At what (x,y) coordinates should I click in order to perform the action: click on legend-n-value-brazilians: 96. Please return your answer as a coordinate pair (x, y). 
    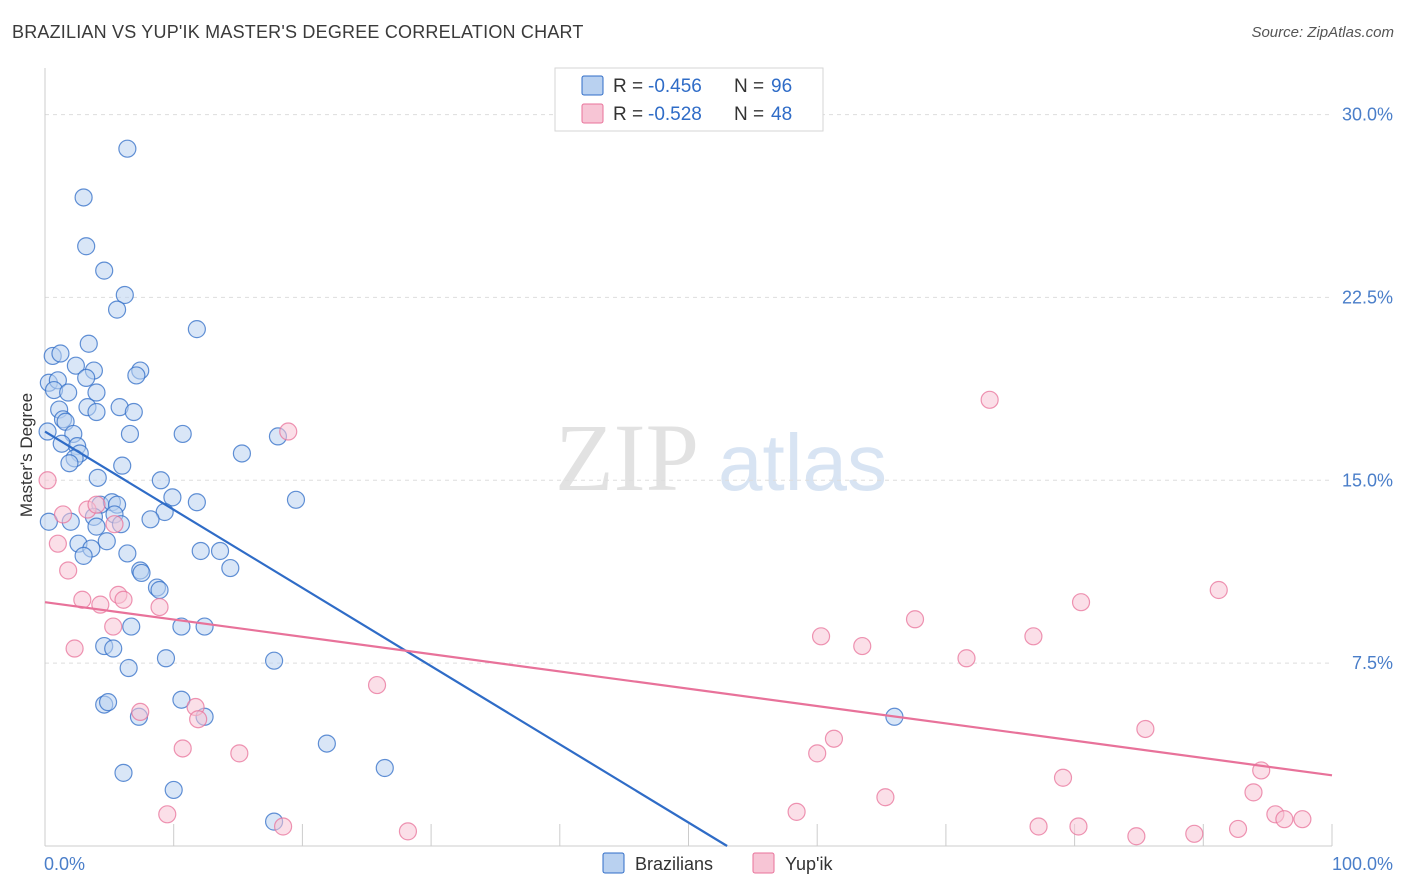
    Looking at the image, I should click on (781, 86).